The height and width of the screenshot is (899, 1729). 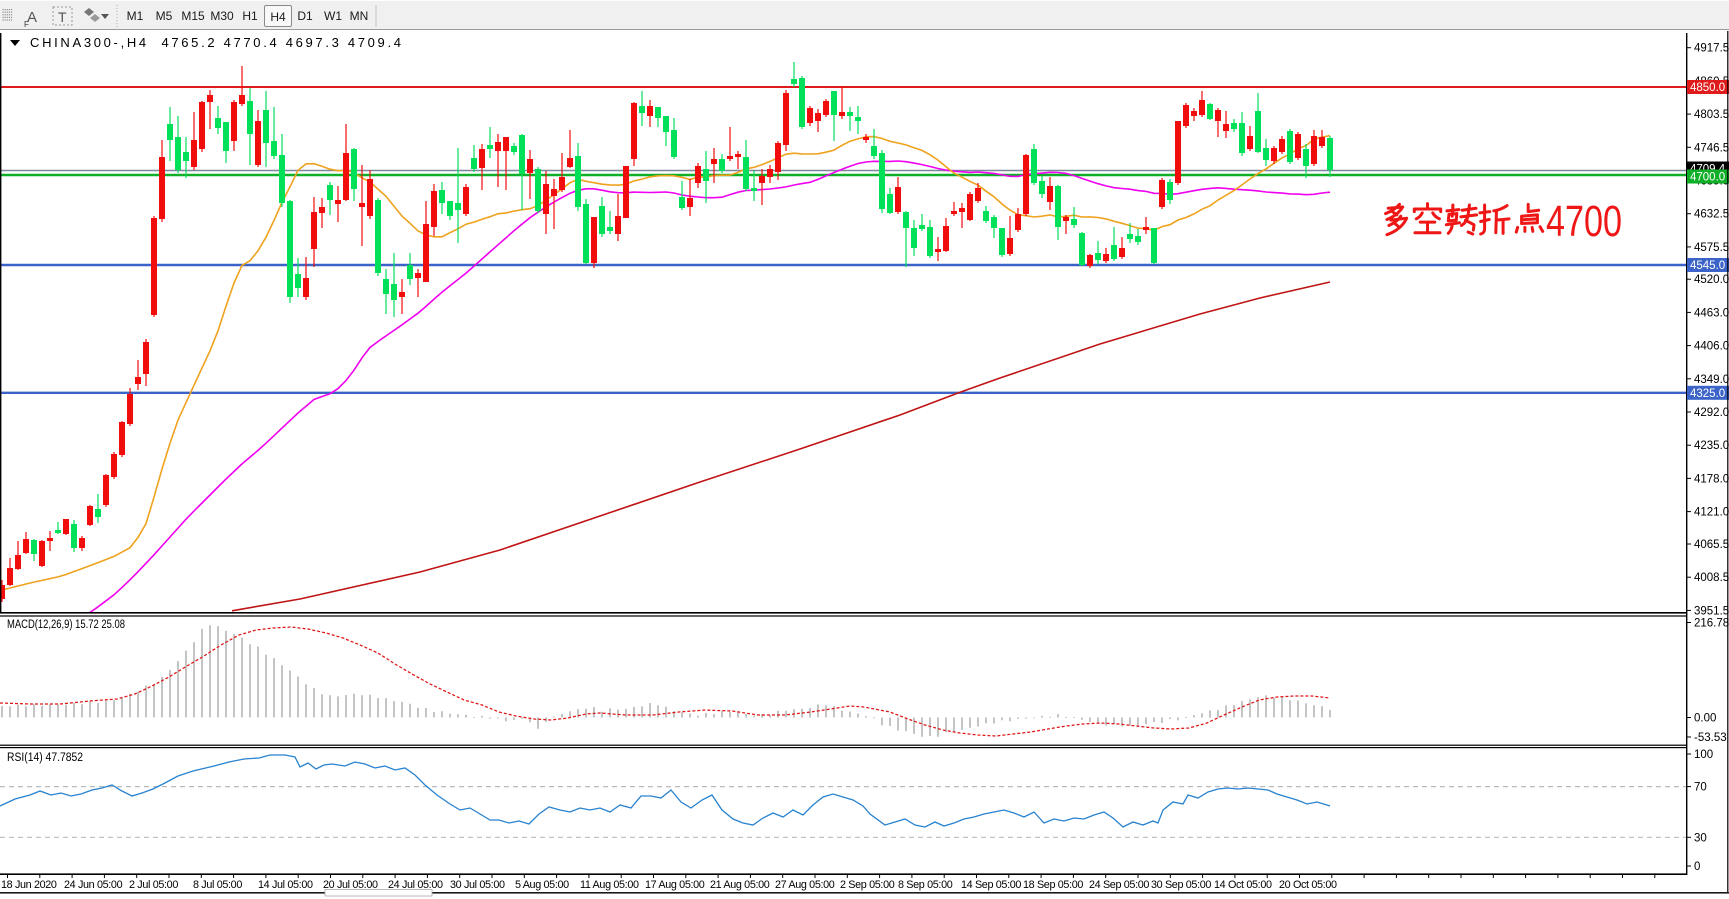 I want to click on svg-text: 4235.0, so click(x=1711, y=446).